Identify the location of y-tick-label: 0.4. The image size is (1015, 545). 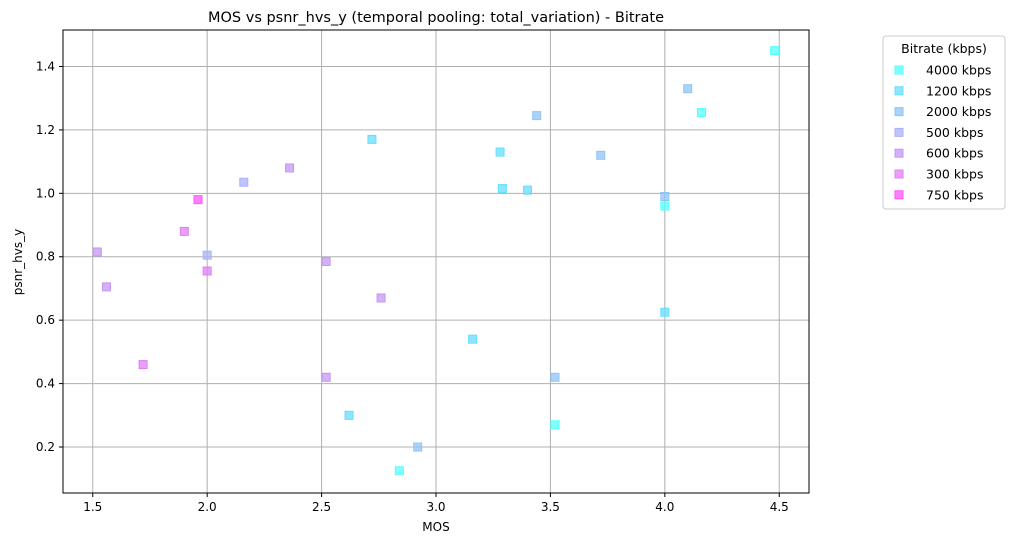
(45, 384).